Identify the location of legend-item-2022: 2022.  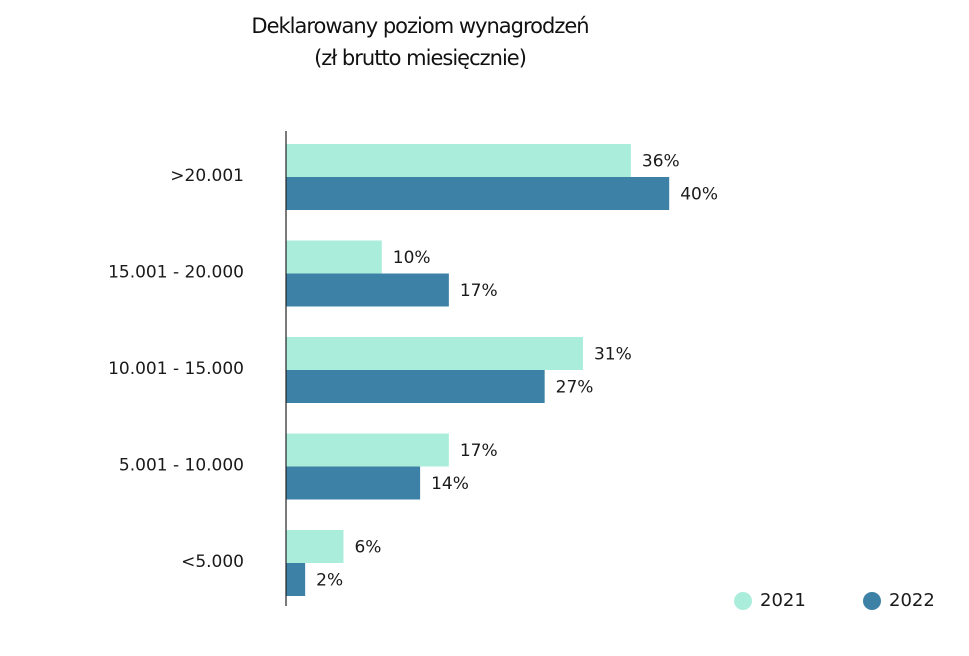
(899, 600).